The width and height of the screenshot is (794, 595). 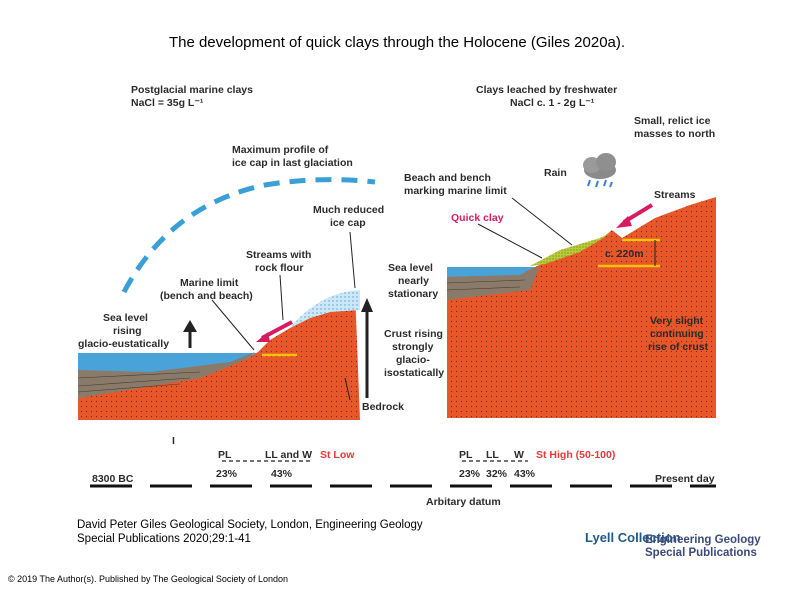 I want to click on sea-right, so click(x=494, y=272).